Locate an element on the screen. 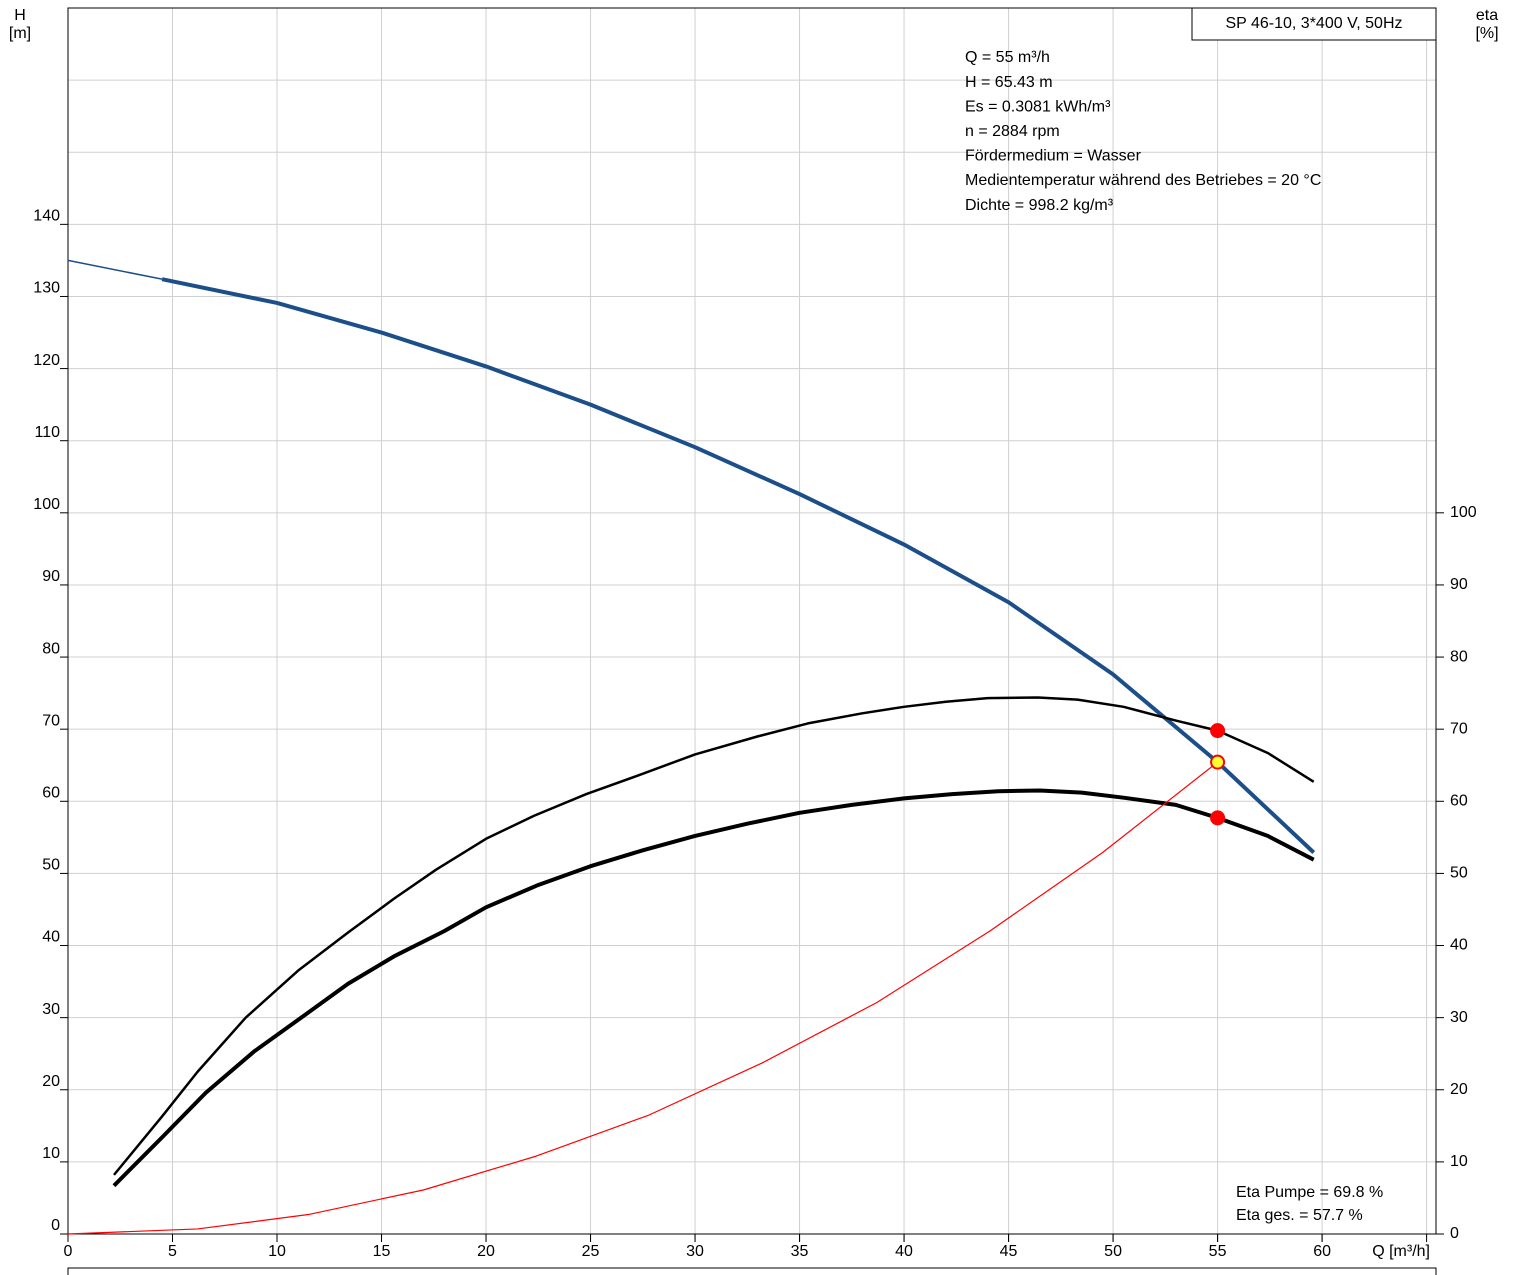 This screenshot has width=1527, height=1275. y2-tick-label: 70 is located at coordinates (1459, 728).